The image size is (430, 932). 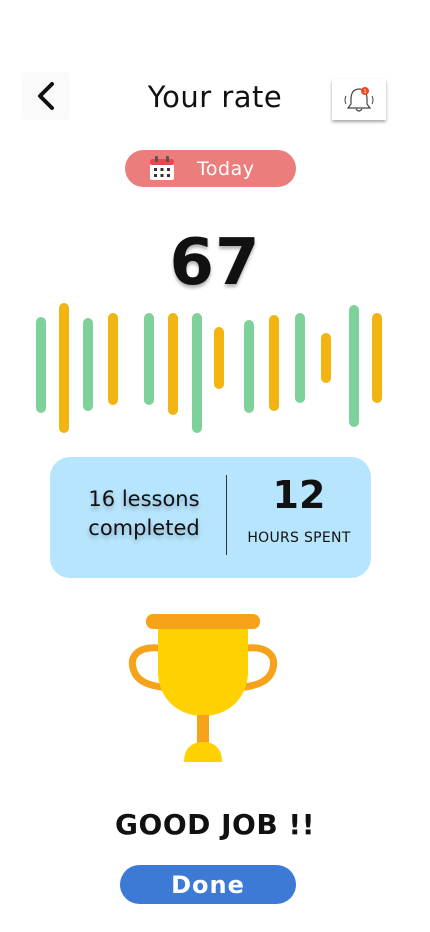 What do you see at coordinates (226, 515) in the screenshot?
I see `stats-divider` at bounding box center [226, 515].